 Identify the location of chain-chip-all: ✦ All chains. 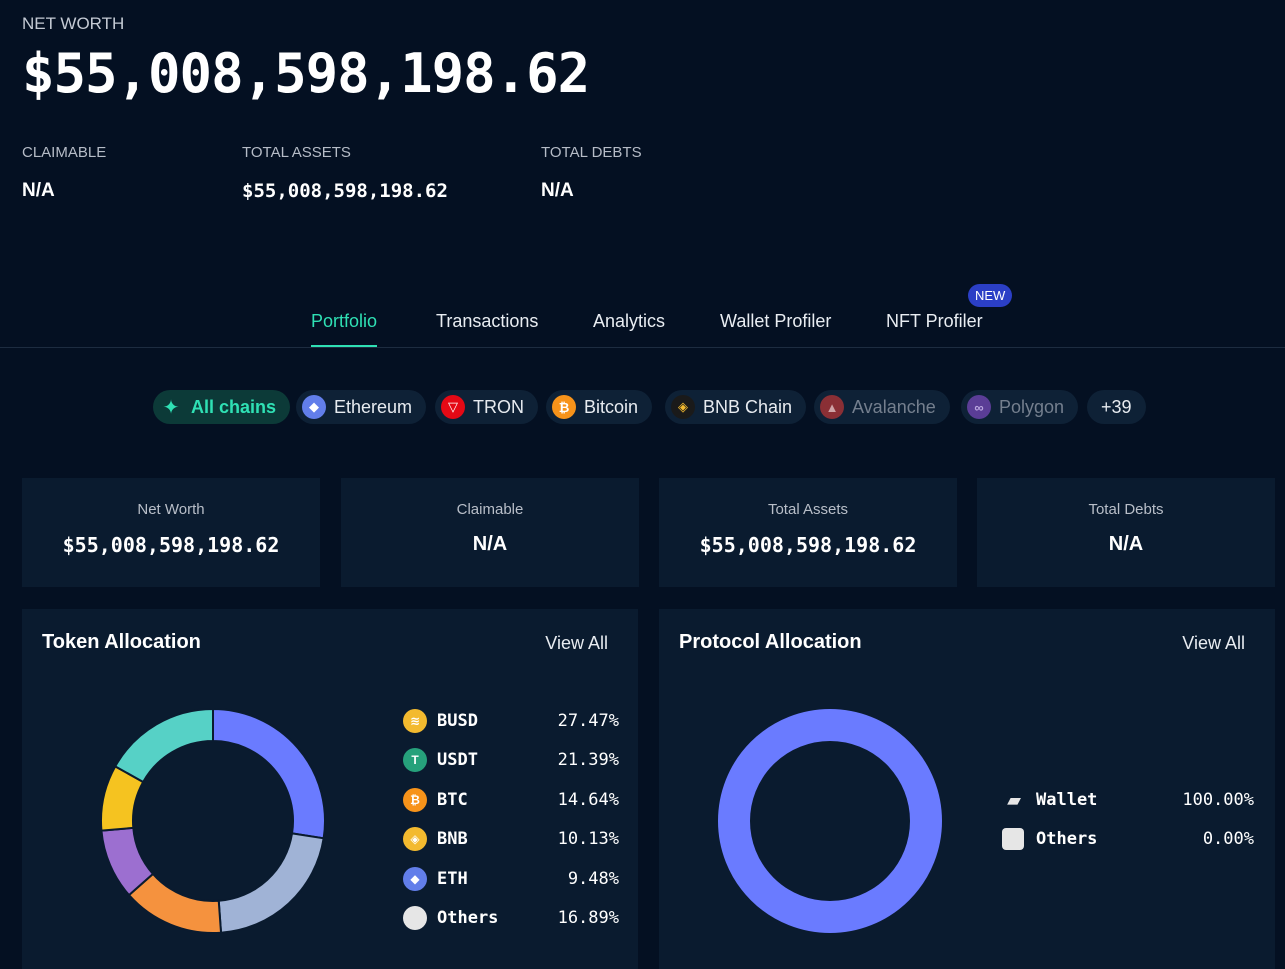
(222, 407).